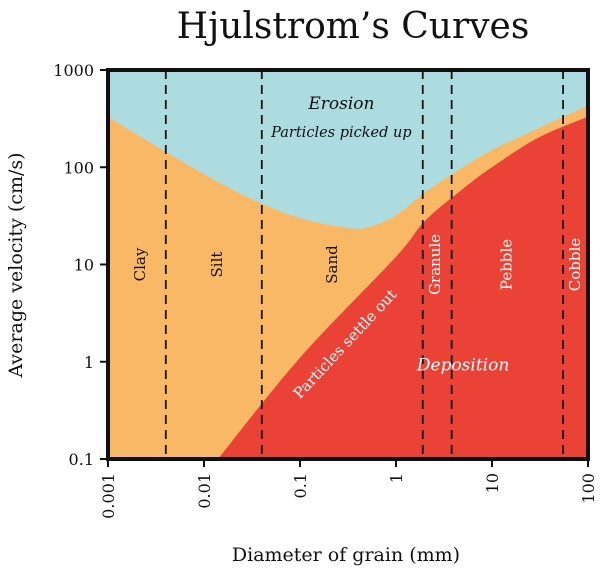  What do you see at coordinates (140, 264) in the screenshot?
I see `class-label: Clay` at bounding box center [140, 264].